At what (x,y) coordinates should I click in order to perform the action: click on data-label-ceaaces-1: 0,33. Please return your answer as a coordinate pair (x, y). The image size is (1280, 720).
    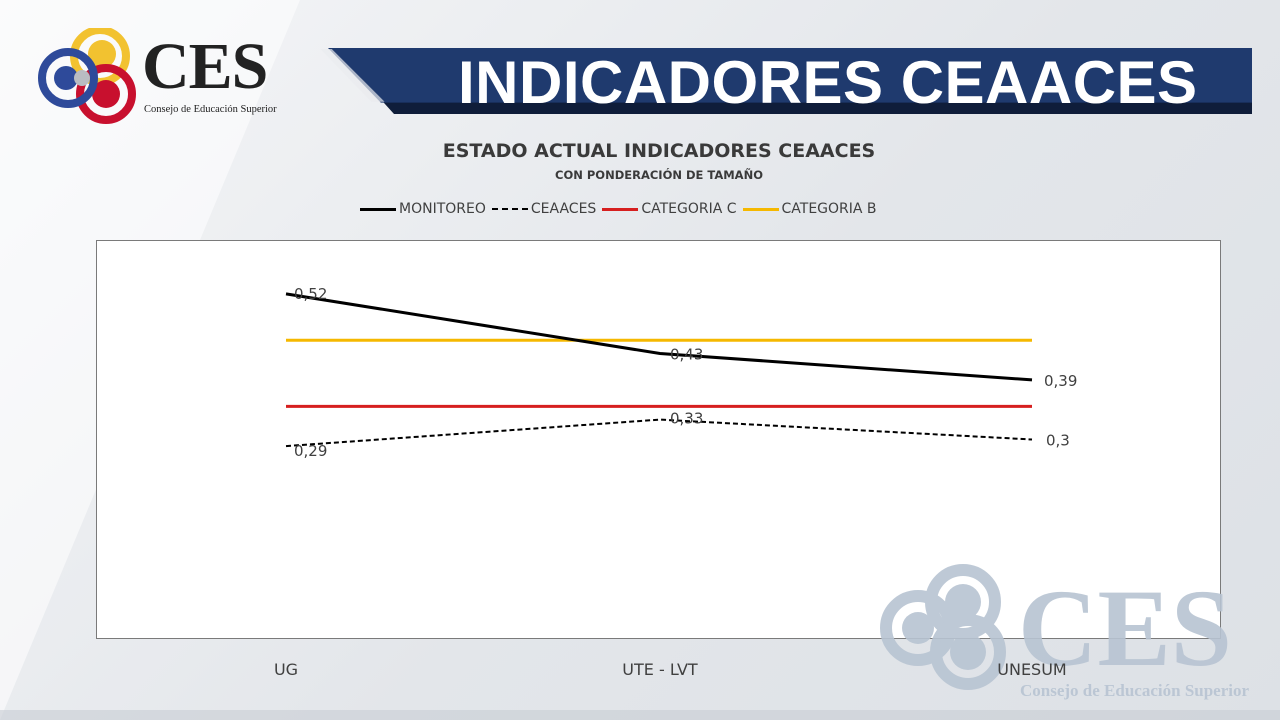
    Looking at the image, I should click on (686, 419).